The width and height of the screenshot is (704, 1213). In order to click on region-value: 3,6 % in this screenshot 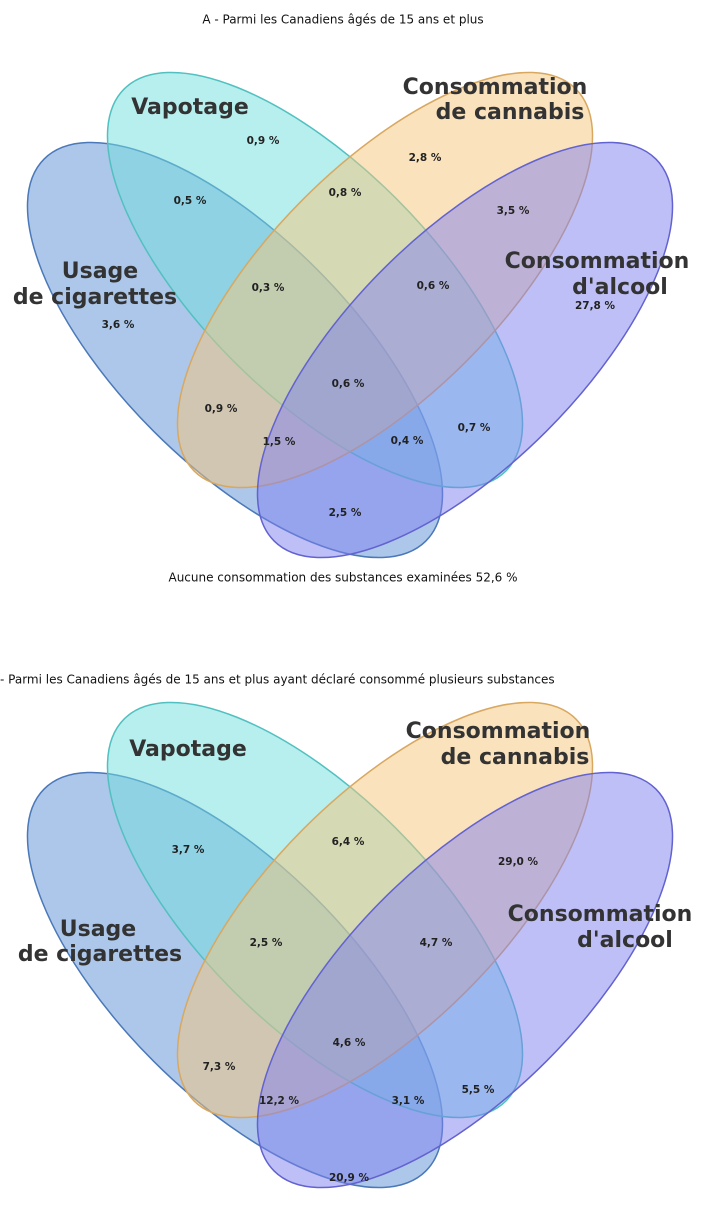, I will do `click(118, 325)`.